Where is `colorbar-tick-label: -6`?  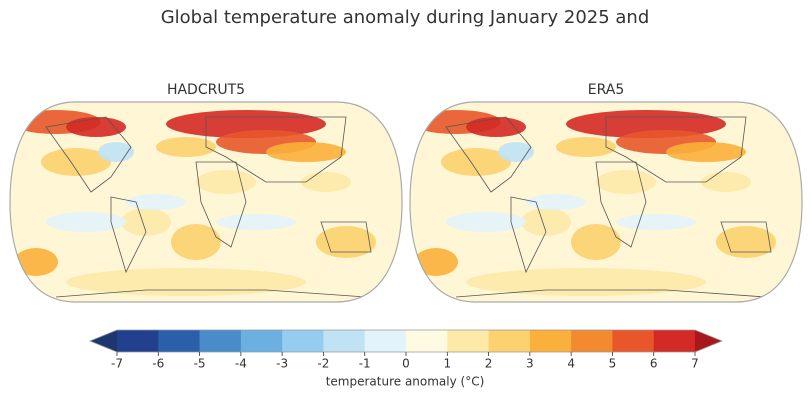
colorbar-tick-label: -6 is located at coordinates (158, 364).